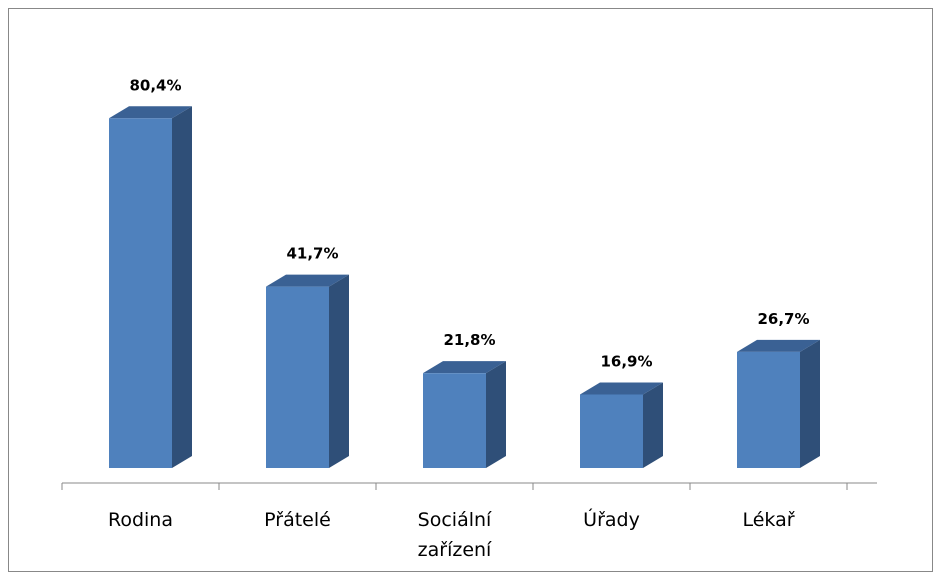 The height and width of the screenshot is (579, 941). Describe the element at coordinates (297, 520) in the screenshot. I see `x-tick-label: Přátelé` at that location.